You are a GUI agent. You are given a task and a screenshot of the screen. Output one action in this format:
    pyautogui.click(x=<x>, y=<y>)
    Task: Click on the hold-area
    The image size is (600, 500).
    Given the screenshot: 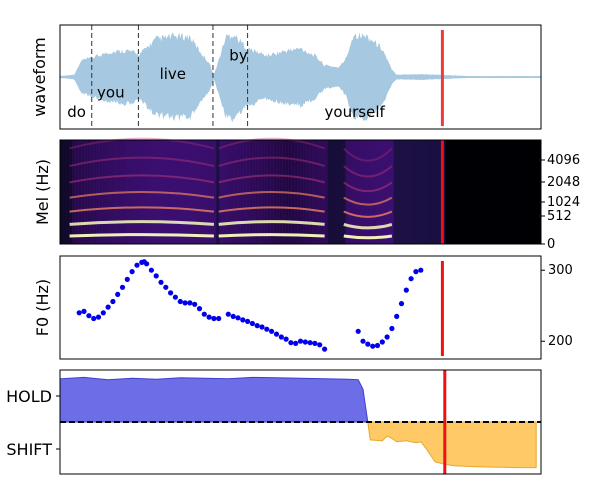 What is the action you would take?
    pyautogui.click(x=214, y=399)
    